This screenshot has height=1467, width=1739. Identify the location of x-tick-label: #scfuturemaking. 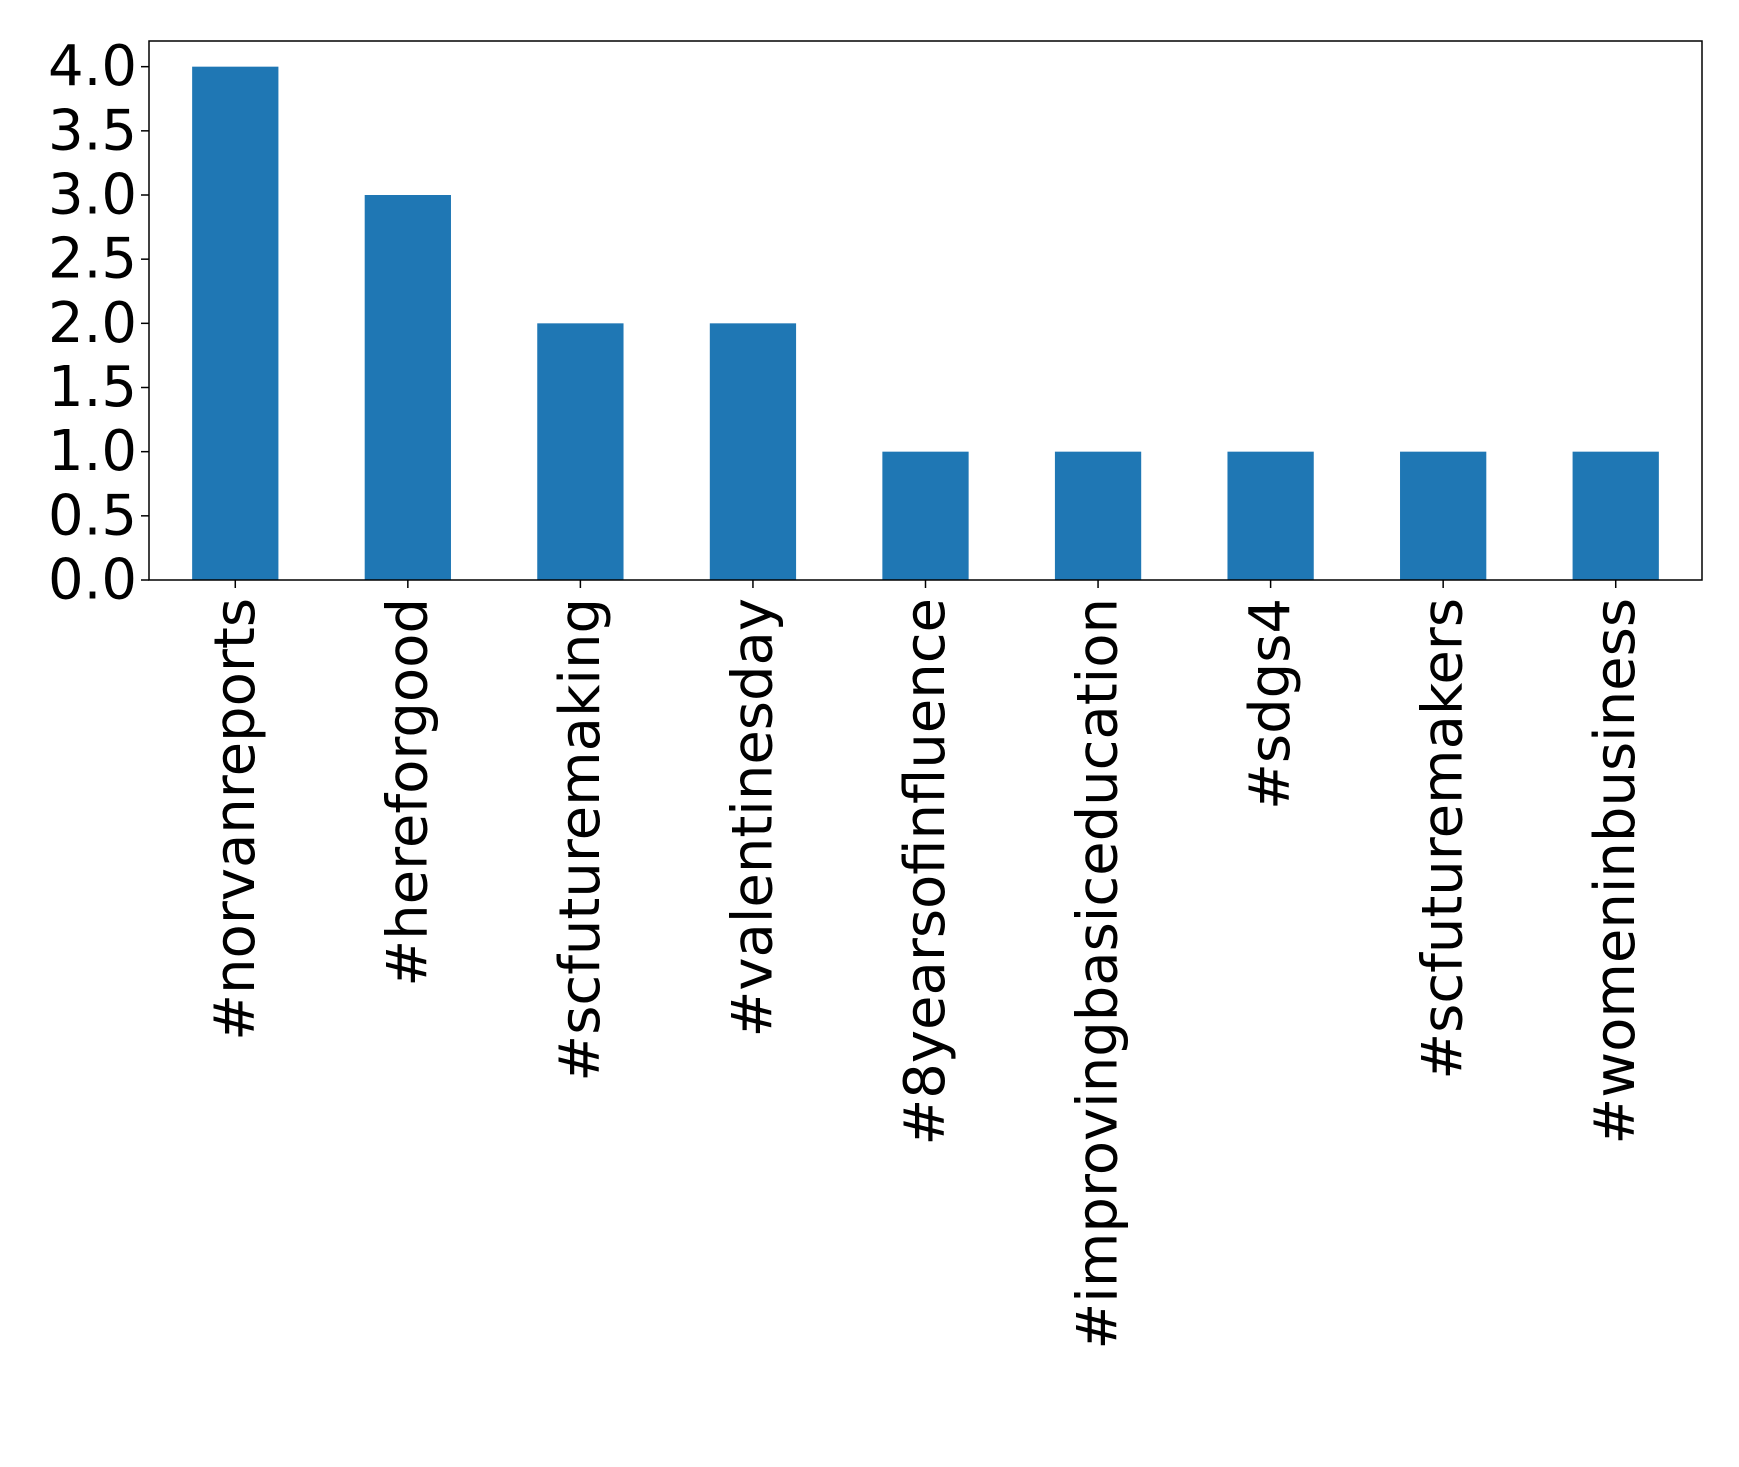
(580, 840).